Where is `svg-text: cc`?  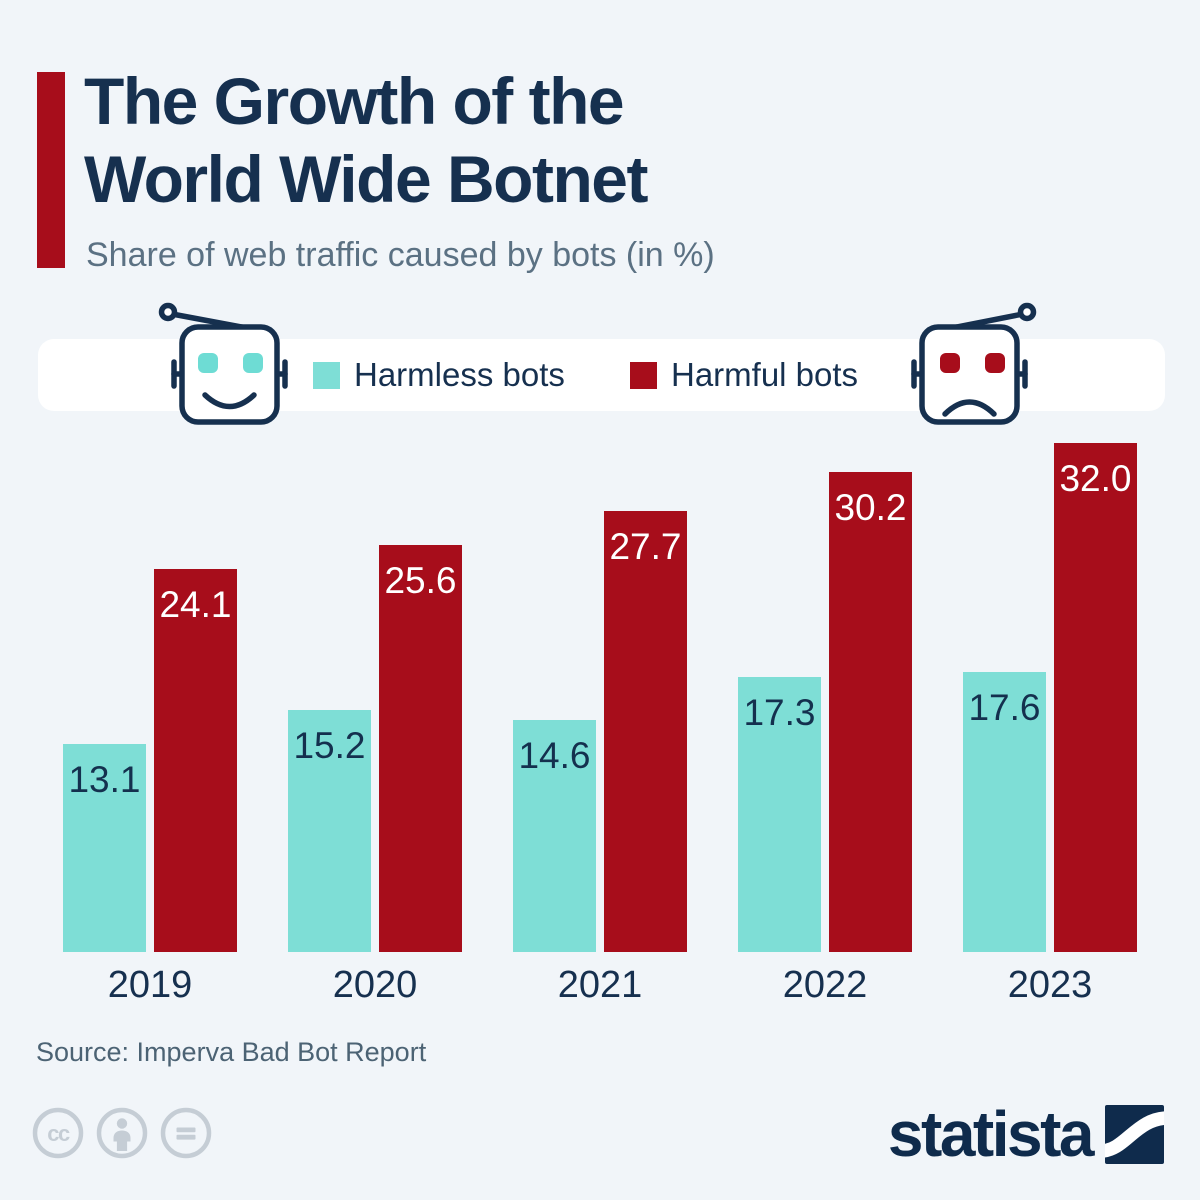 svg-text: cc is located at coordinates (58, 1133).